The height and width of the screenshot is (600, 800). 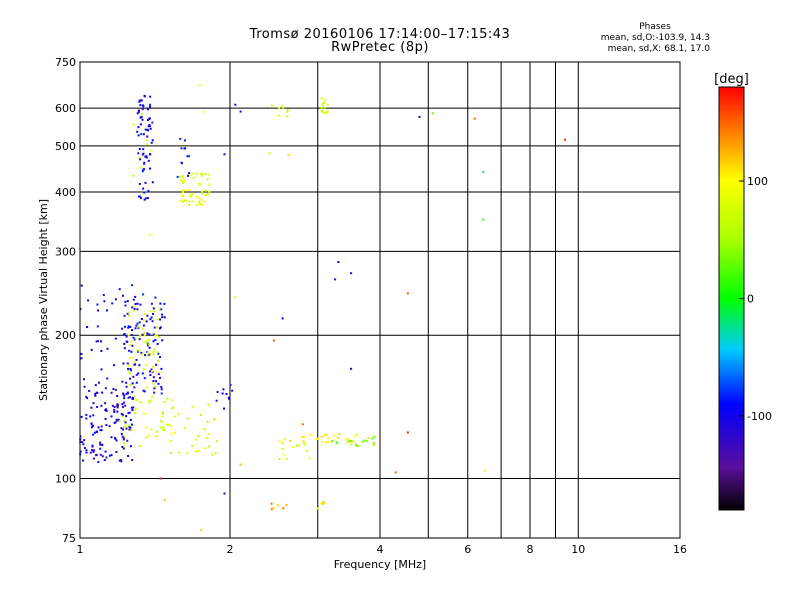 What do you see at coordinates (65, 335) in the screenshot?
I see `y-tick-label: 200` at bounding box center [65, 335].